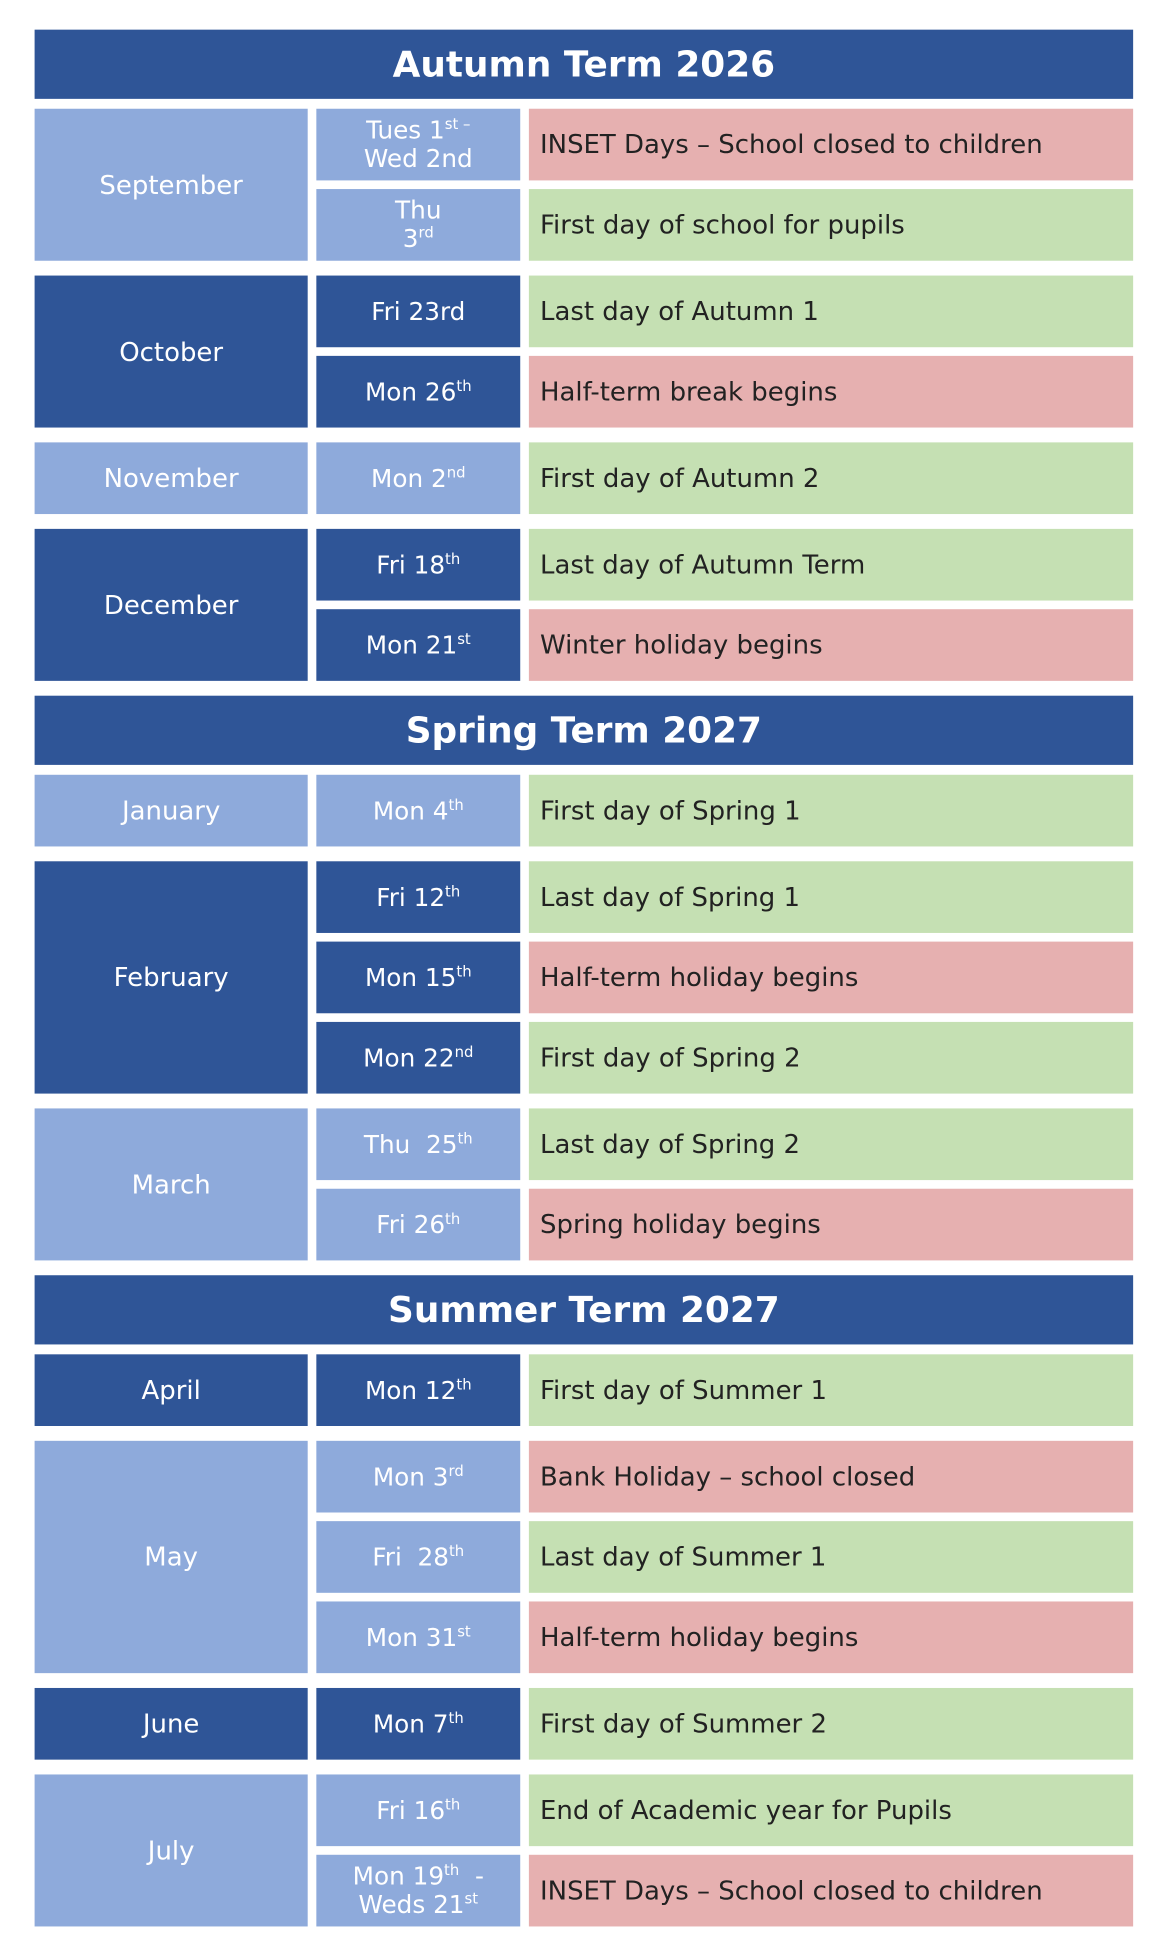 This screenshot has height=1952, width=1169. I want to click on date-cell: Mon 19th - Weds 21st, so click(418, 1890).